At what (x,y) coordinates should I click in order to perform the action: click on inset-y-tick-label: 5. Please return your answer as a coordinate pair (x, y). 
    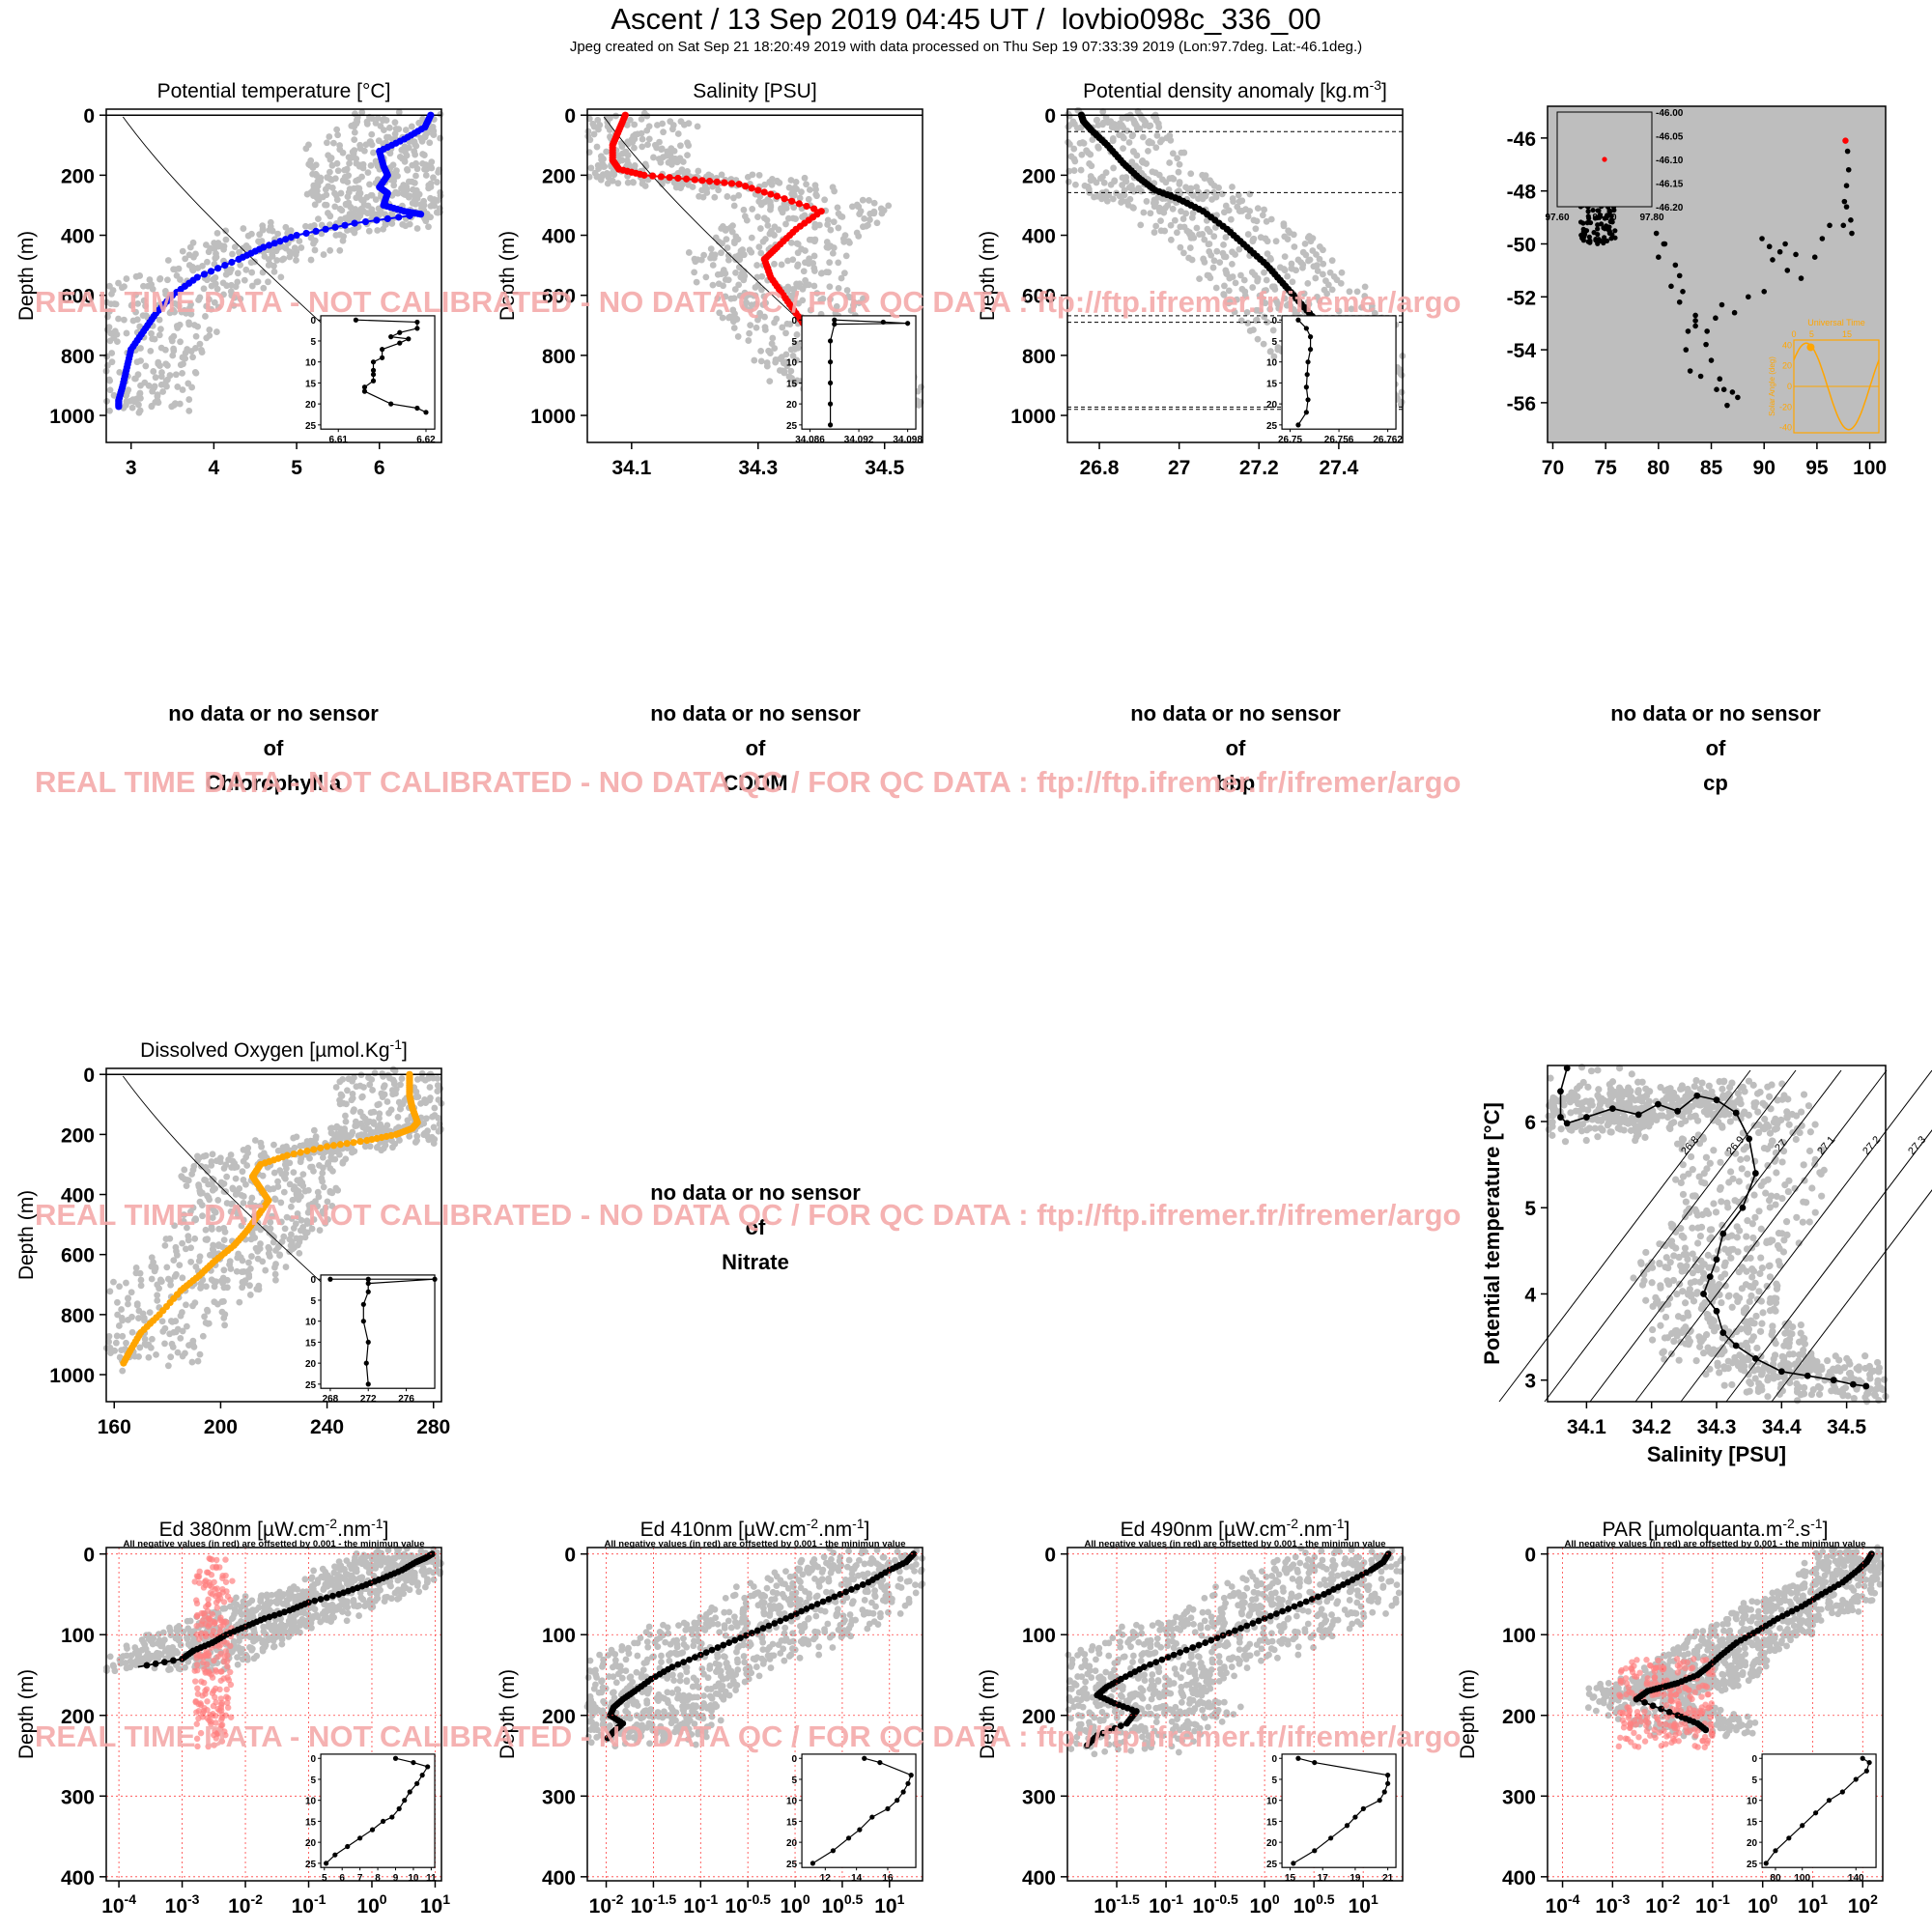
    Looking at the image, I should click on (795, 342).